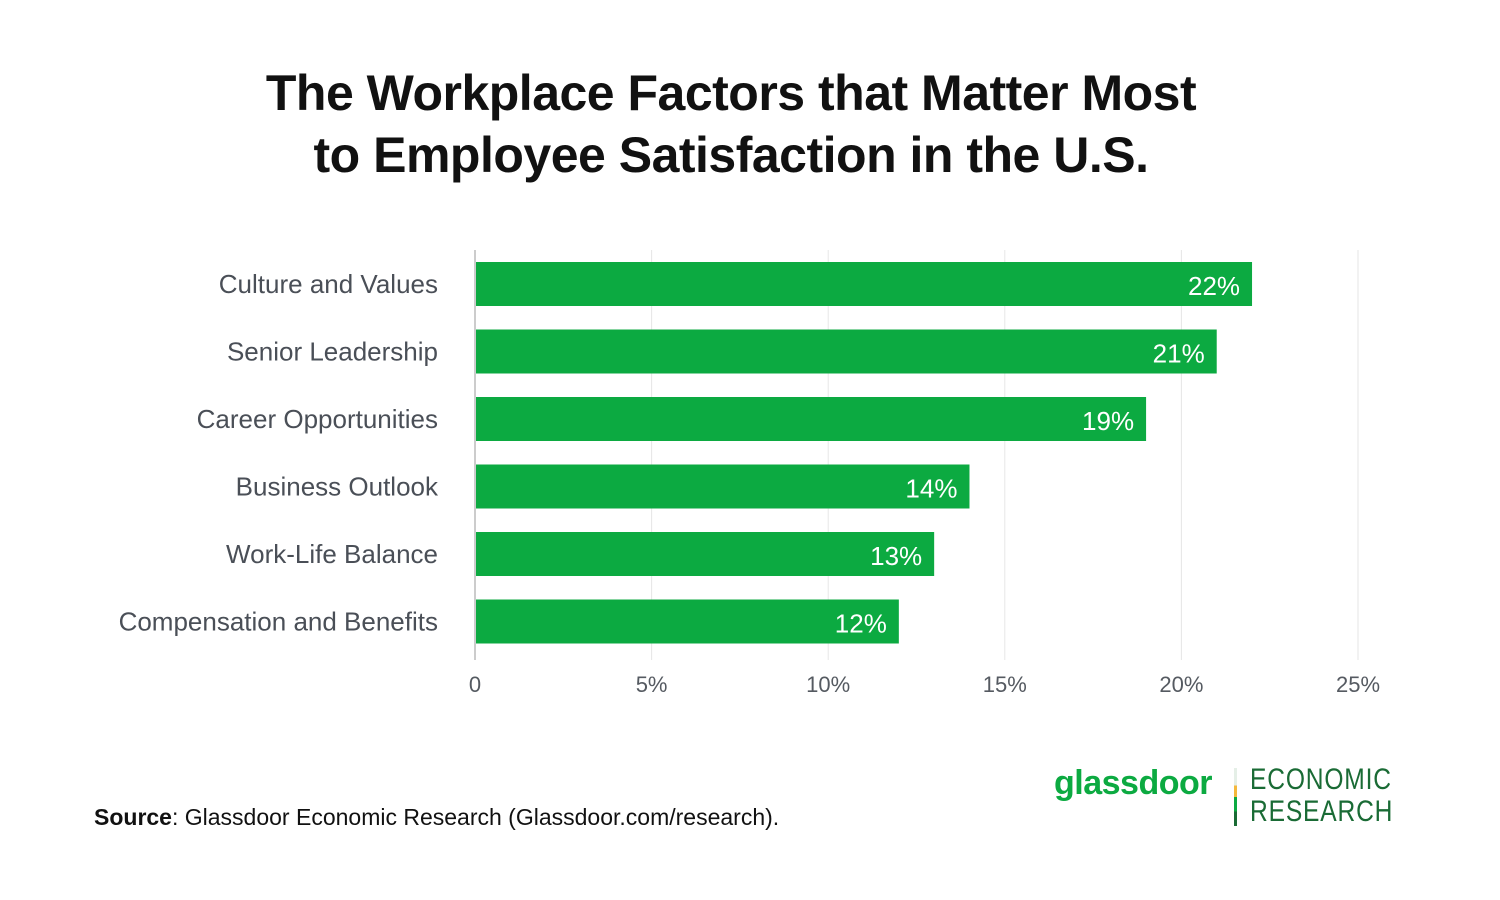  Describe the element at coordinates (328, 284) in the screenshot. I see `category-label: Culture and Values` at that location.